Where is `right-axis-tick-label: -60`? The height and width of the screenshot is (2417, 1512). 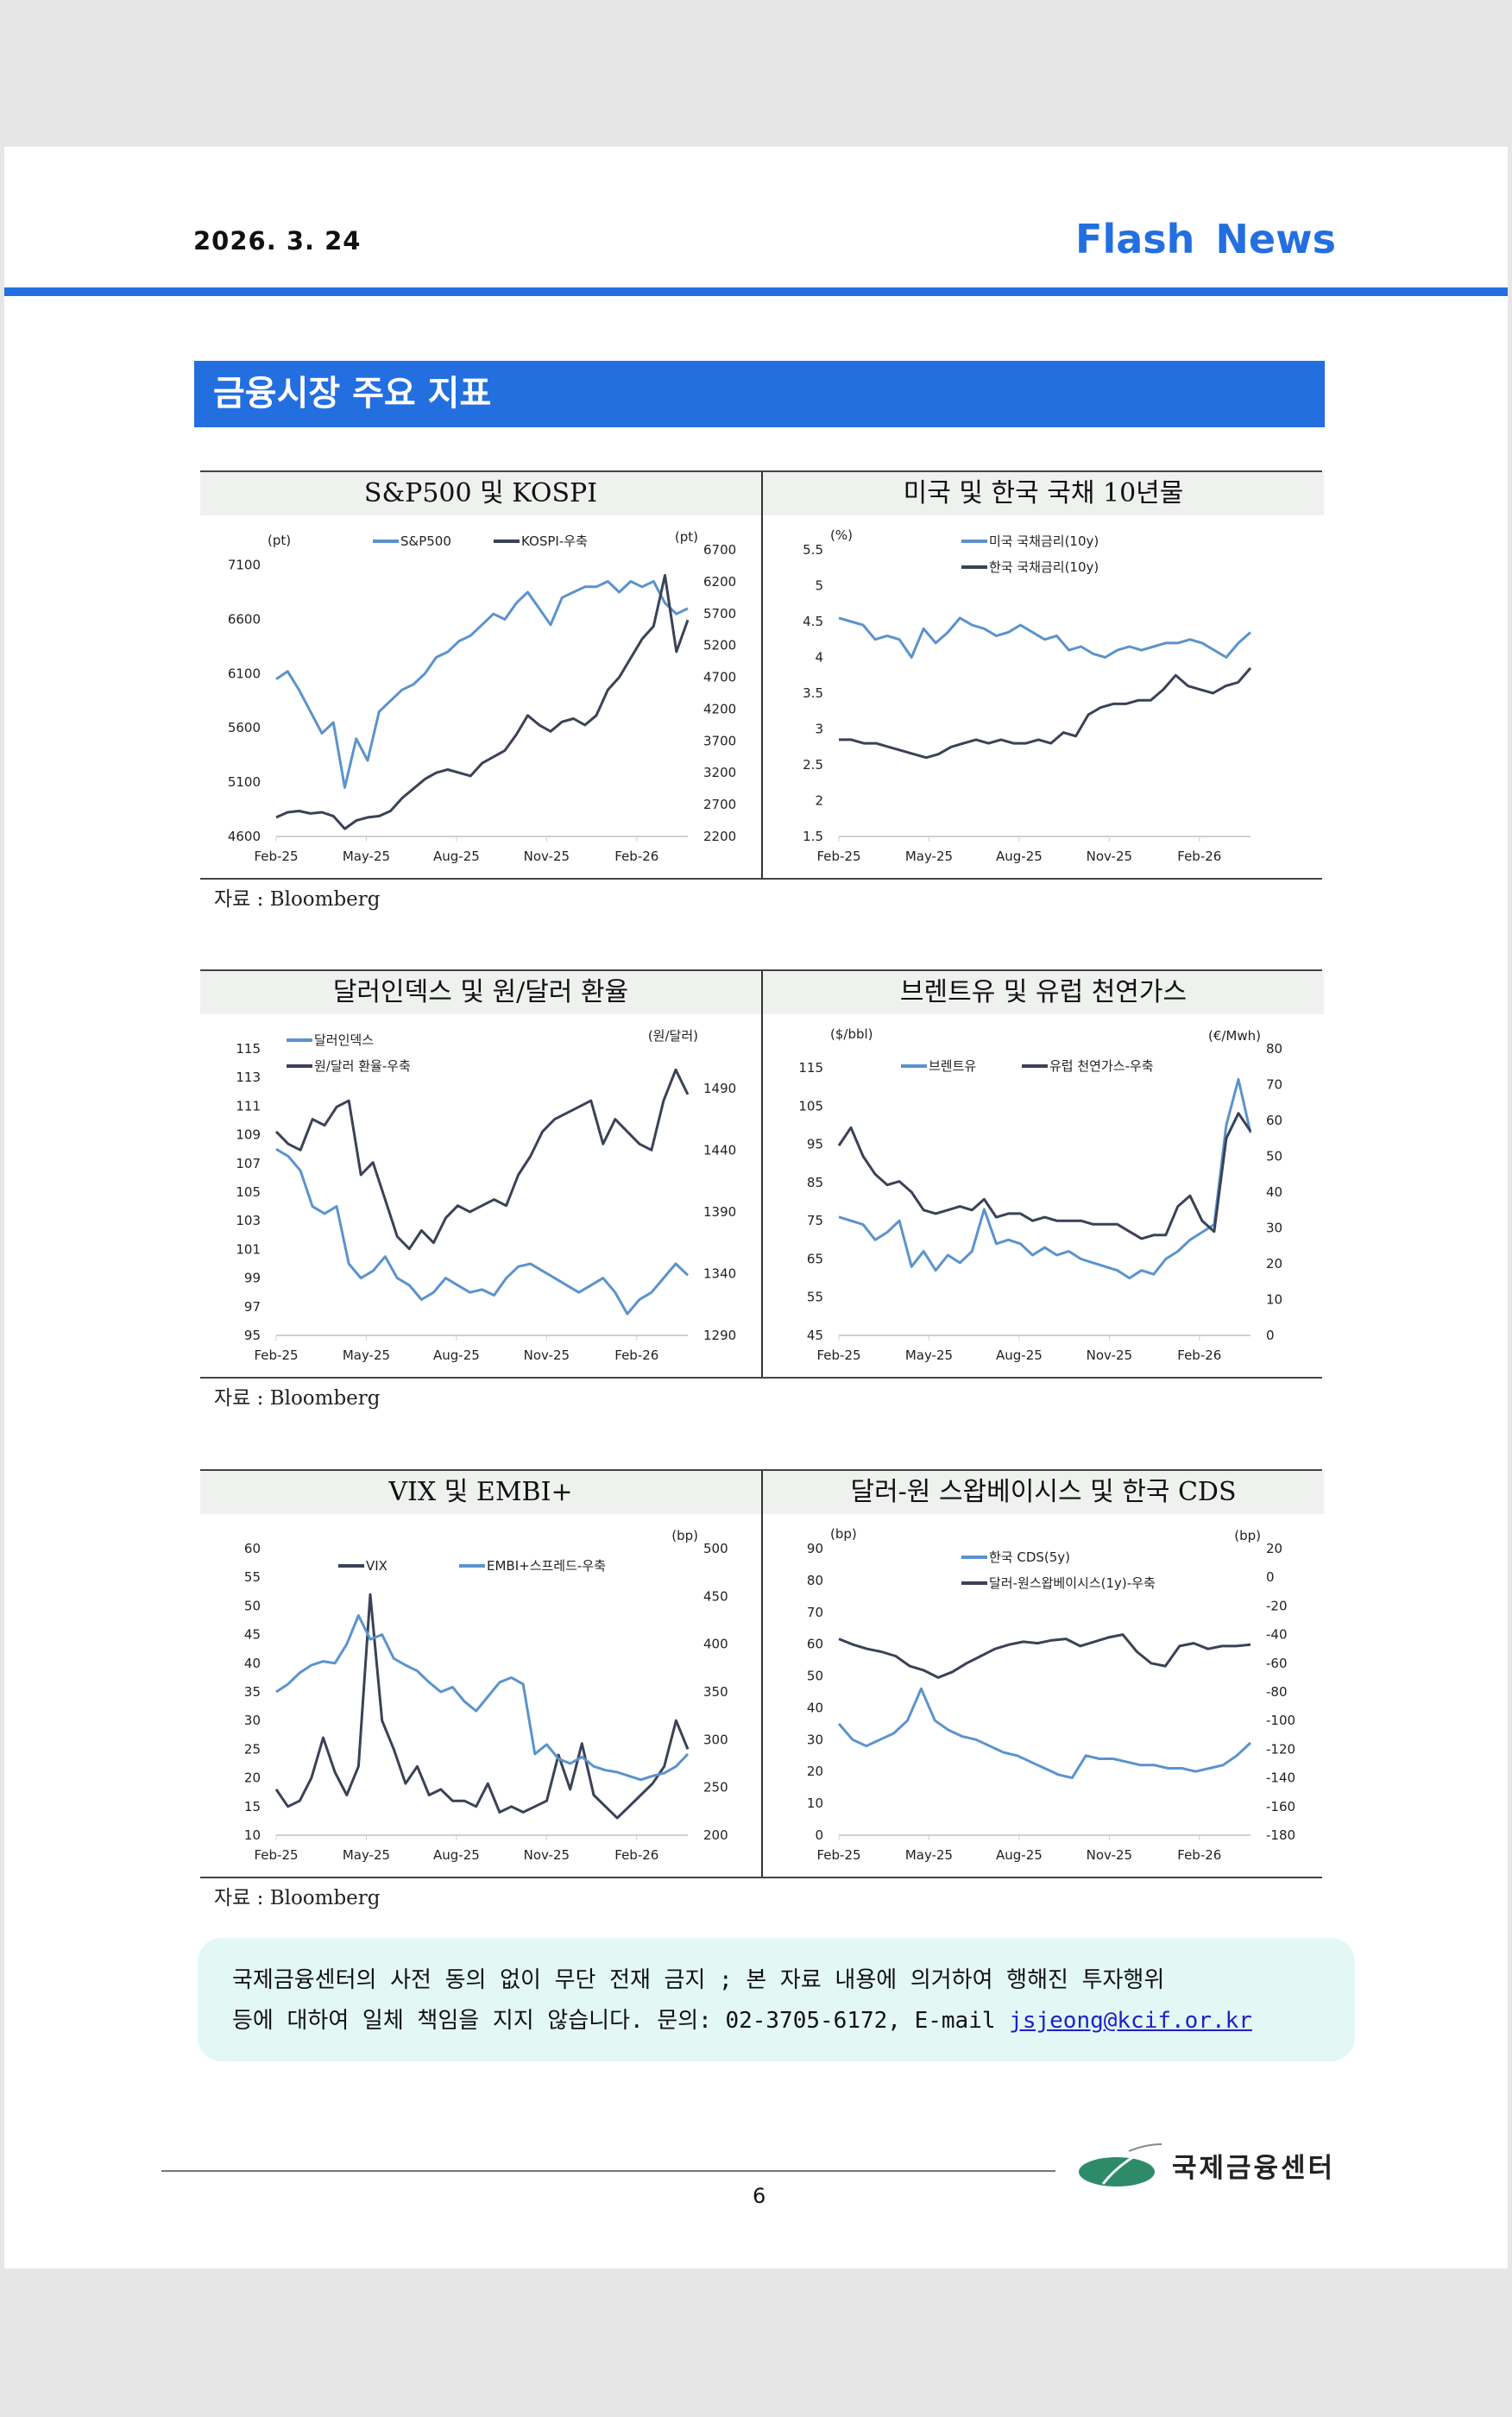
right-axis-tick-label: -60 is located at coordinates (1277, 1663).